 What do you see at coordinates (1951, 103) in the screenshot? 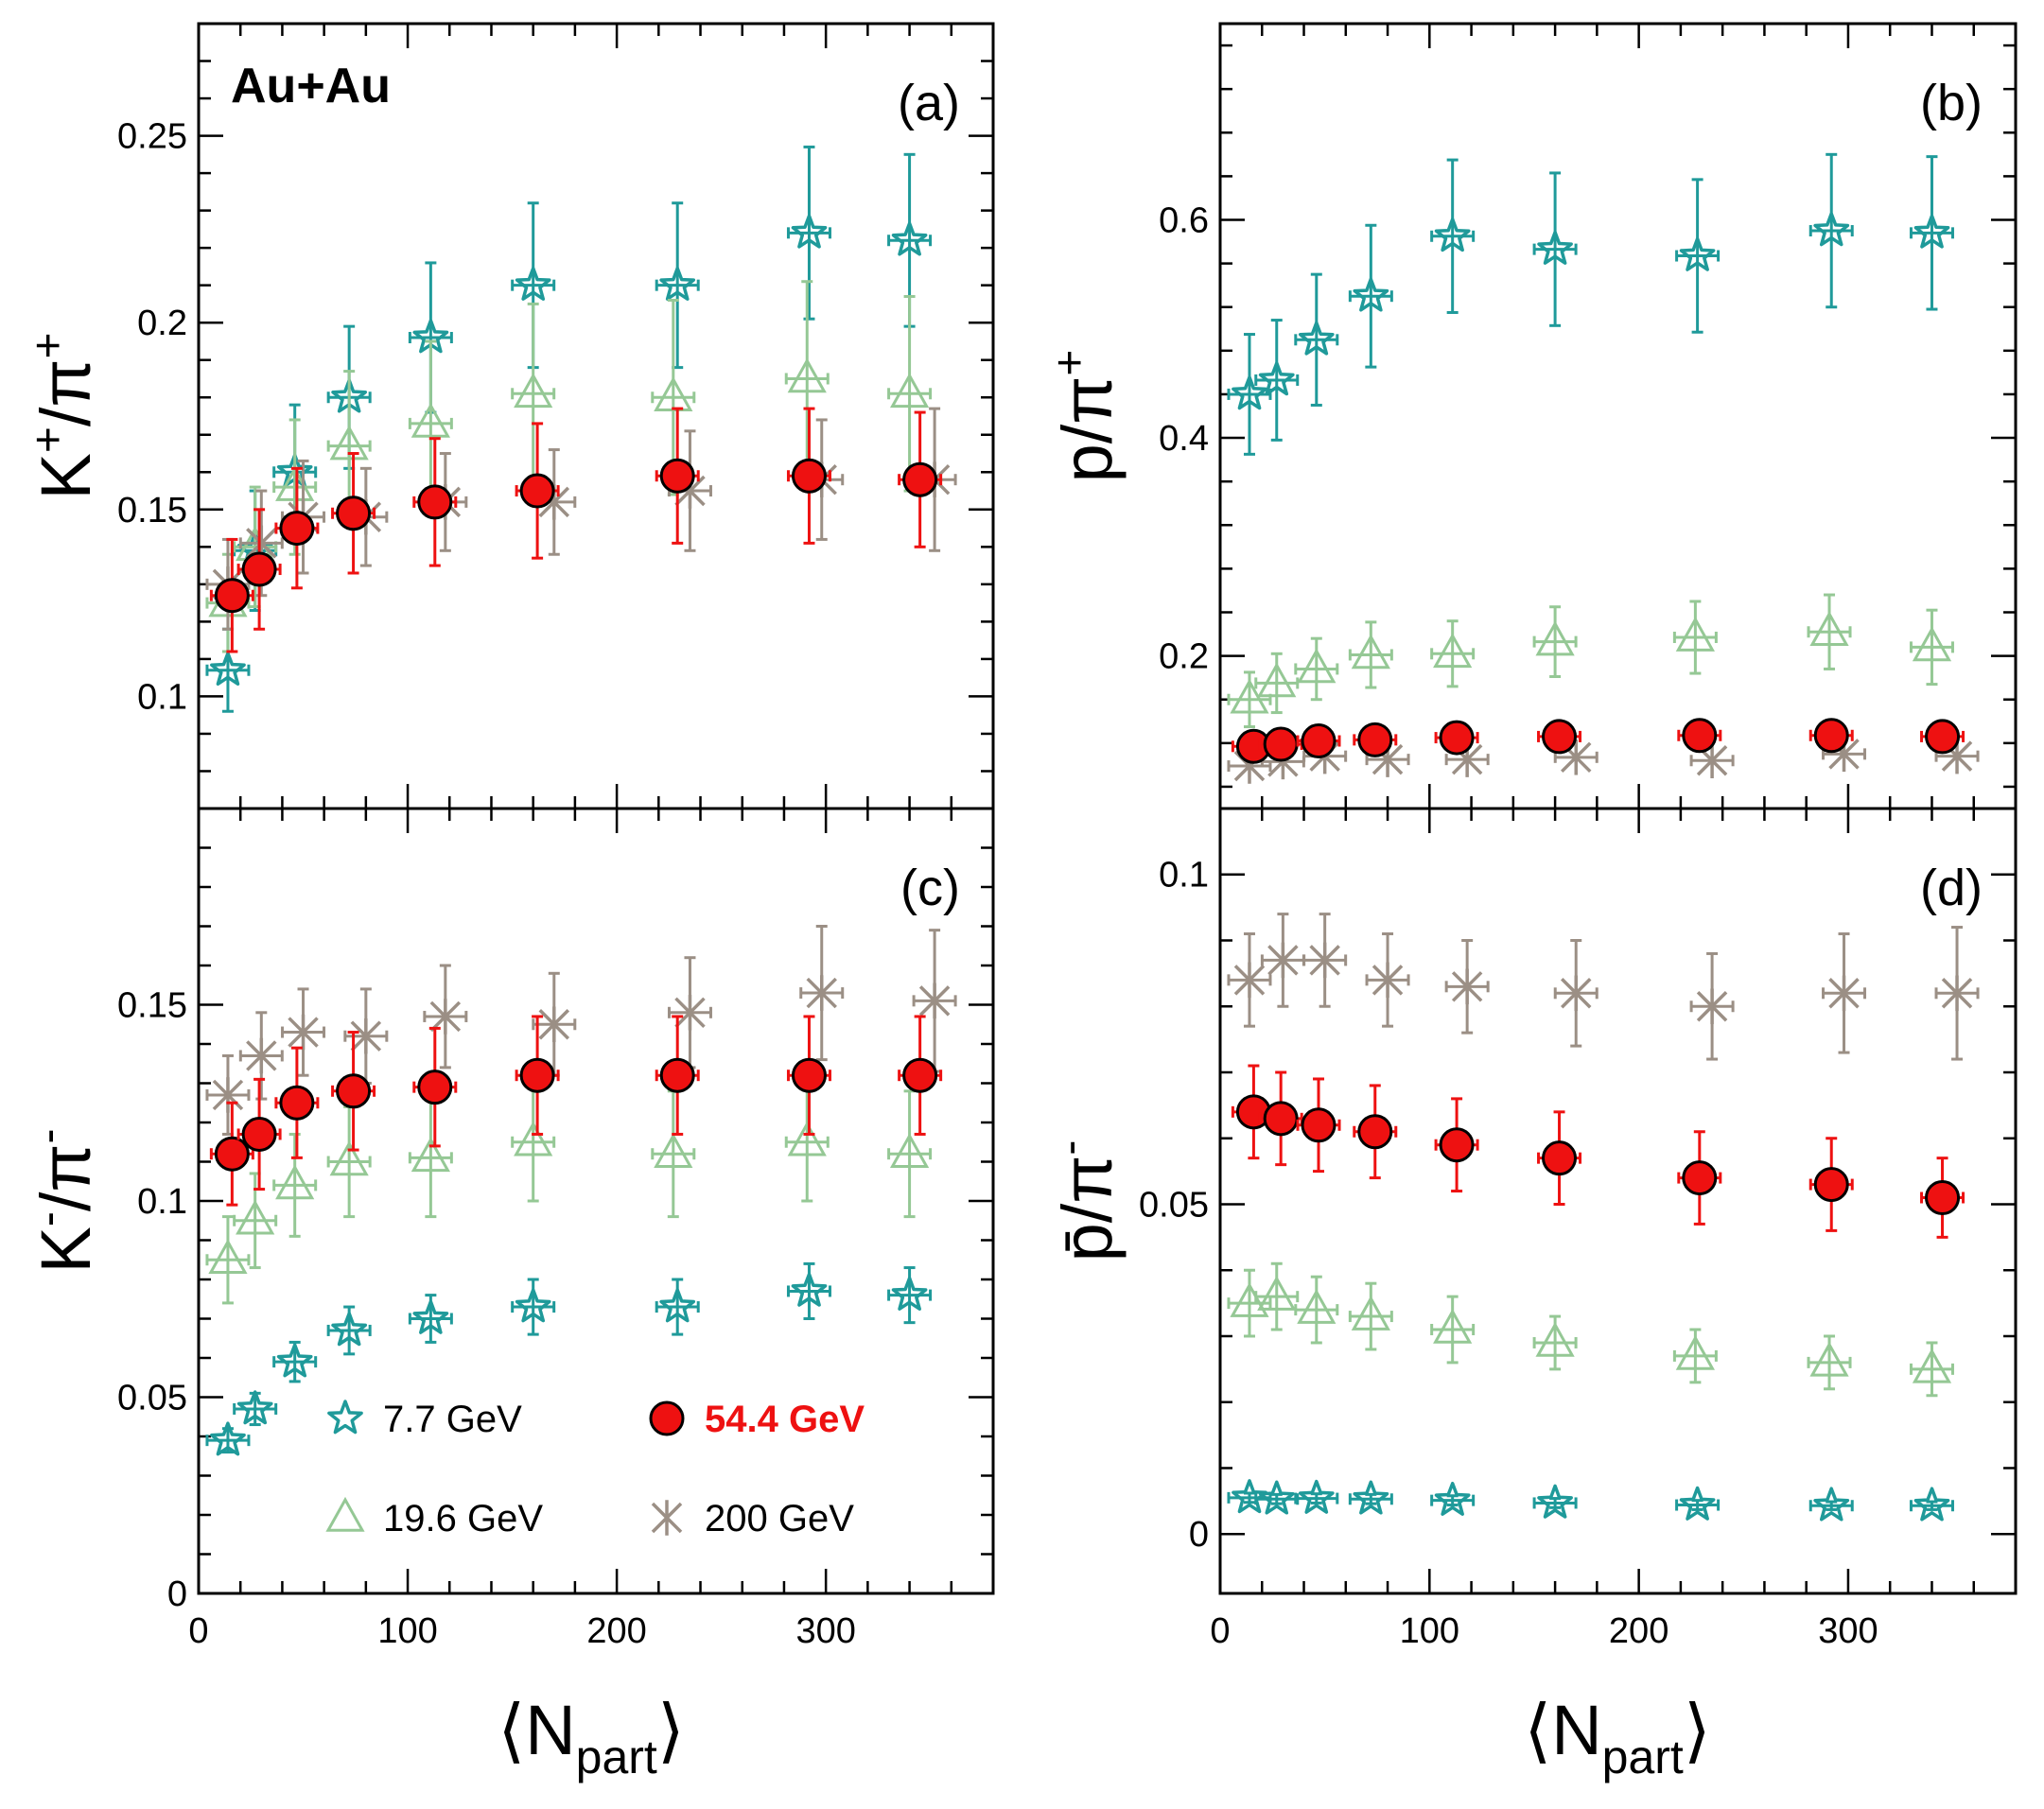
I see `panel-label: (b)` at bounding box center [1951, 103].